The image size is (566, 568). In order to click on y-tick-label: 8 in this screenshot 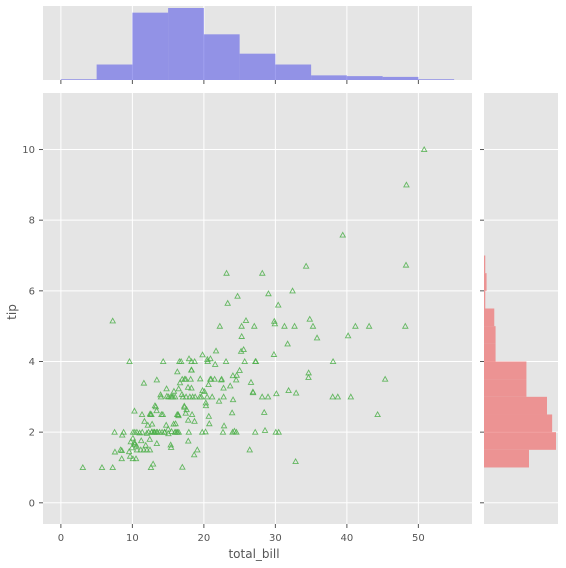, I will do `click(32, 221)`.